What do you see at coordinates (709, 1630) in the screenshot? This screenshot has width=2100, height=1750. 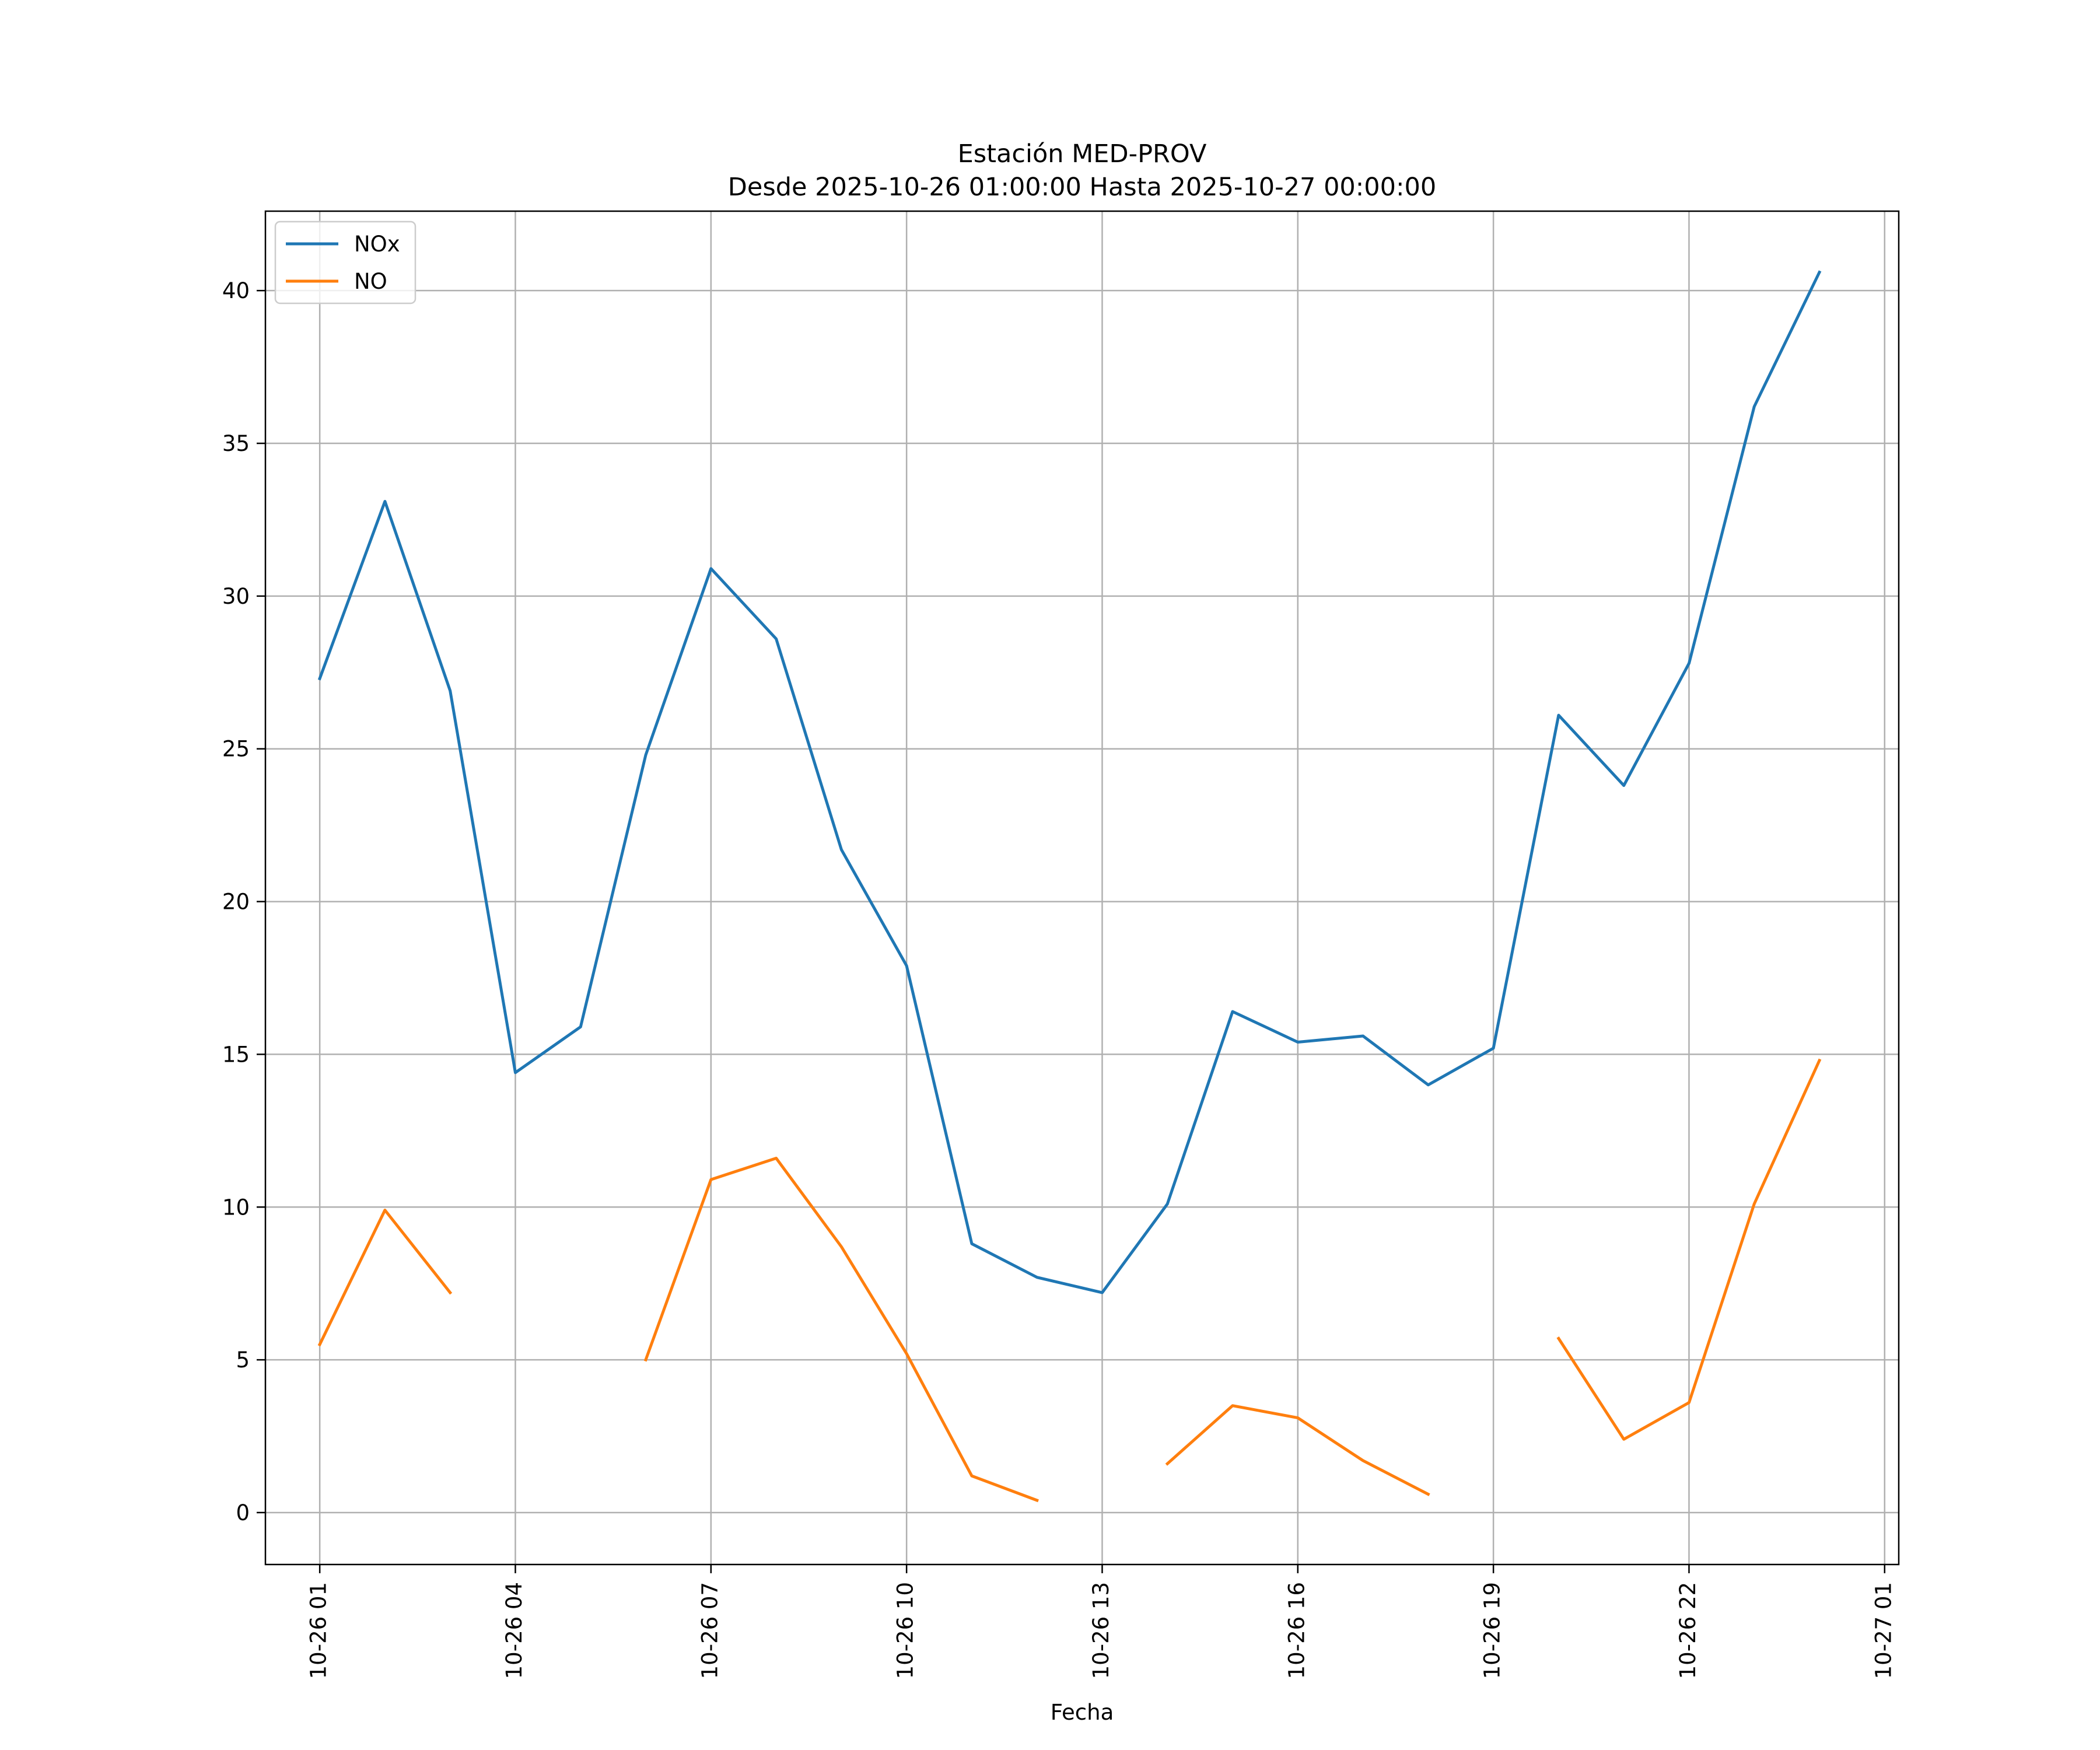 I see `x-tick-label: 10-26 07` at bounding box center [709, 1630].